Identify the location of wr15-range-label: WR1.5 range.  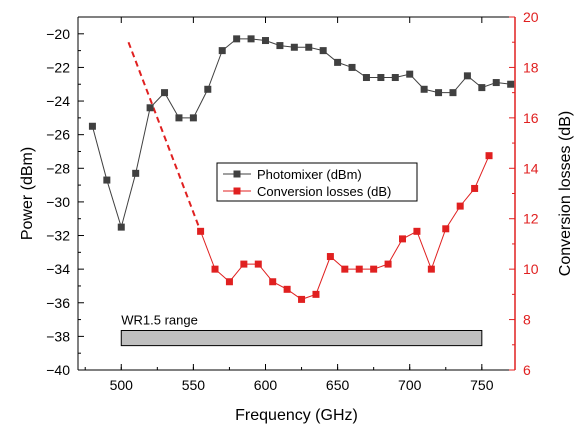
(159, 319).